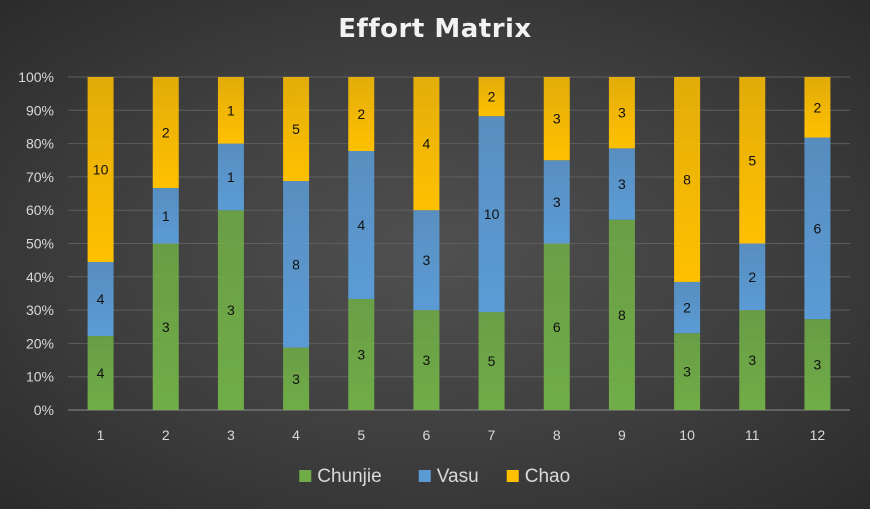 The height and width of the screenshot is (509, 870). I want to click on x-tick-label: 3, so click(231, 435).